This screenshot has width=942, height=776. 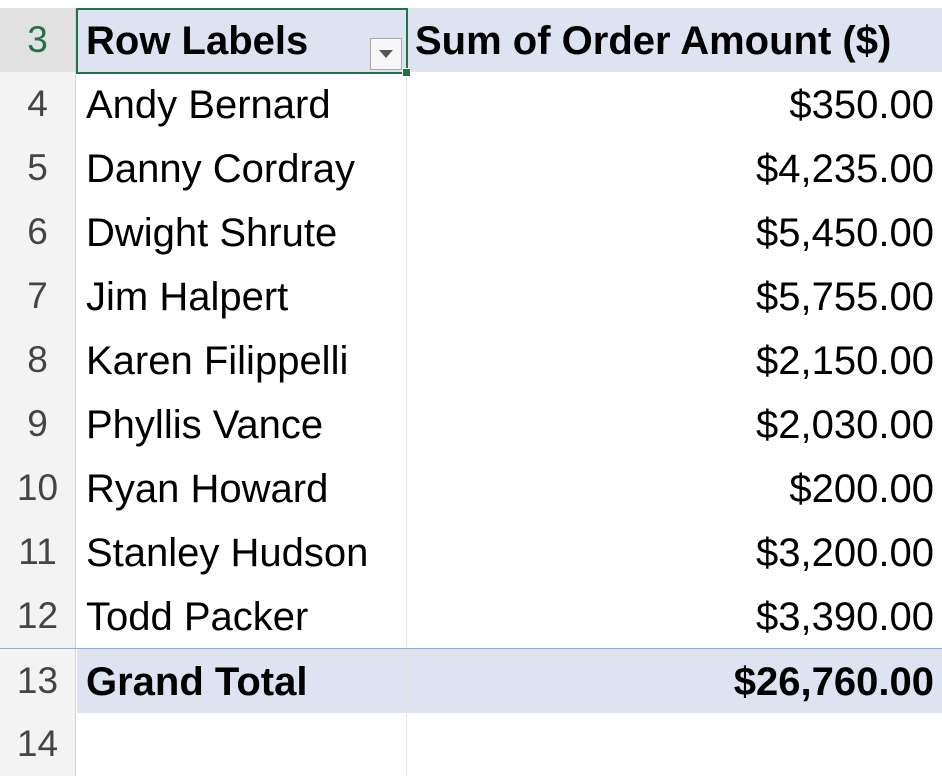 I want to click on row-header: 12, so click(x=38, y=616).